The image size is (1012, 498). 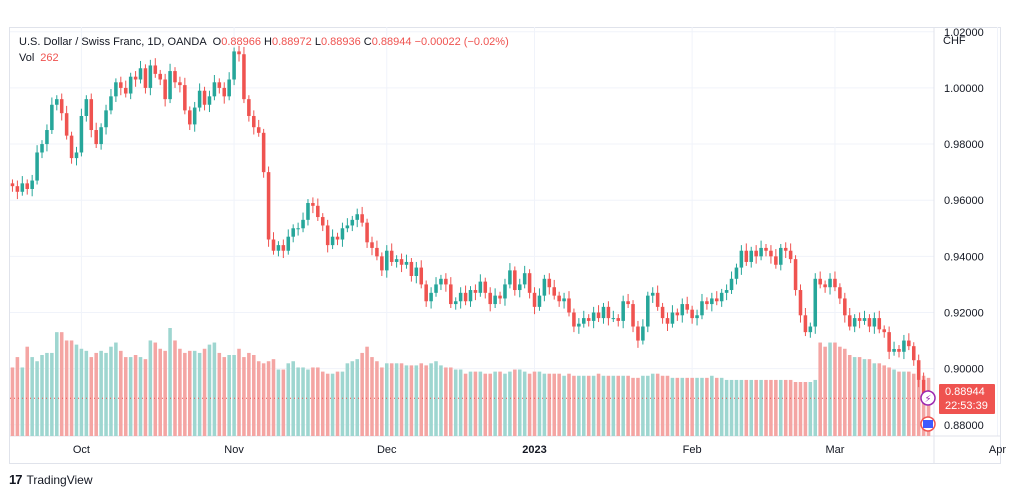 I want to click on x-tick-label: 2023, so click(x=534, y=450).